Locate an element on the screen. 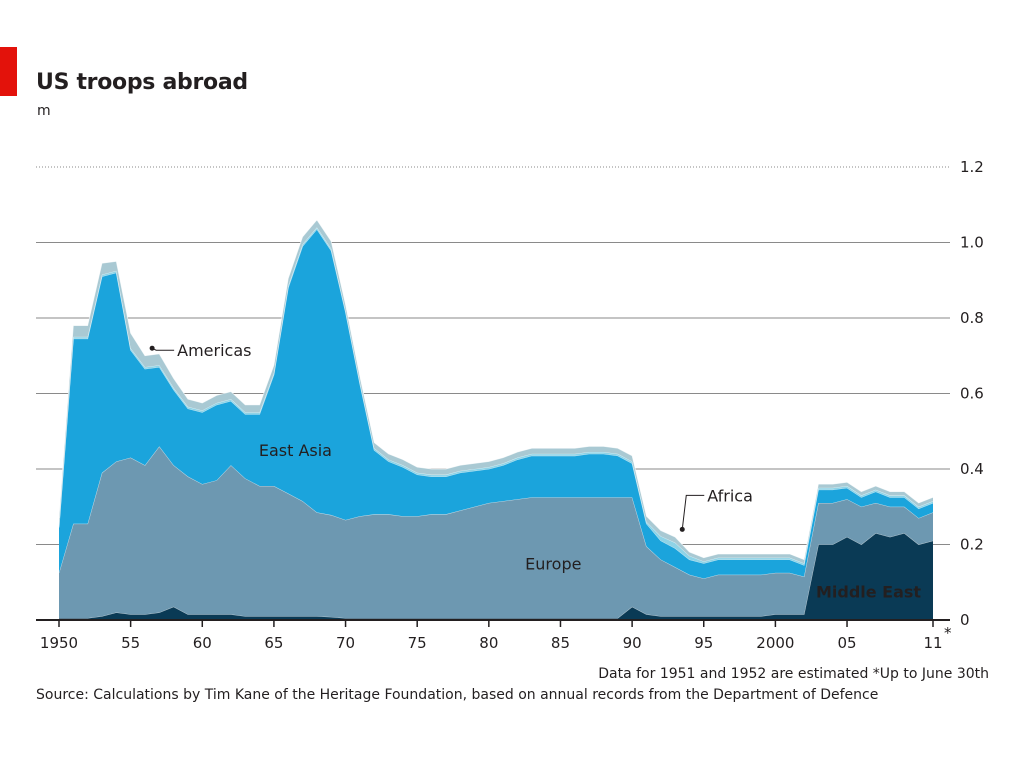 The width and height of the screenshot is (1024, 768). y-tick-label: 0 is located at coordinates (965, 620).